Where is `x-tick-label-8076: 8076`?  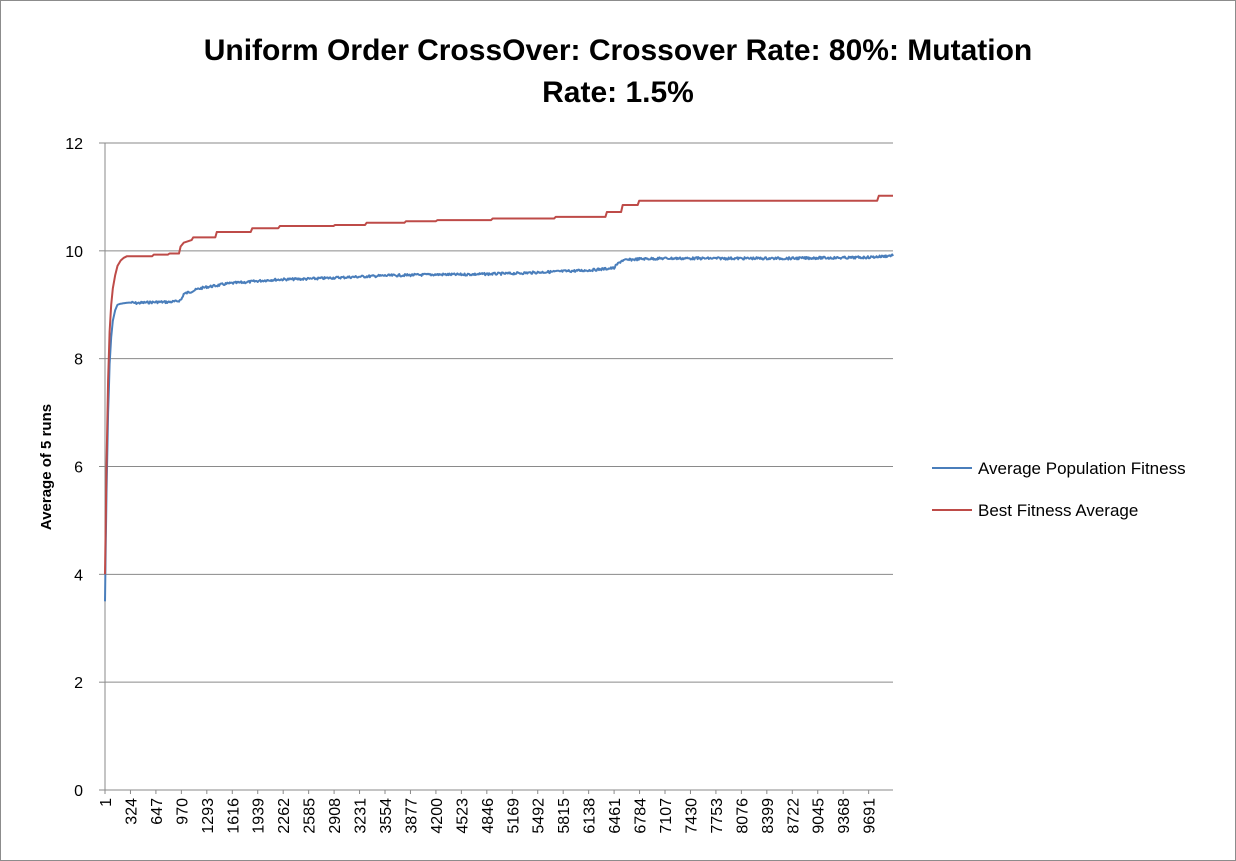
x-tick-label-8076: 8076 is located at coordinates (742, 816).